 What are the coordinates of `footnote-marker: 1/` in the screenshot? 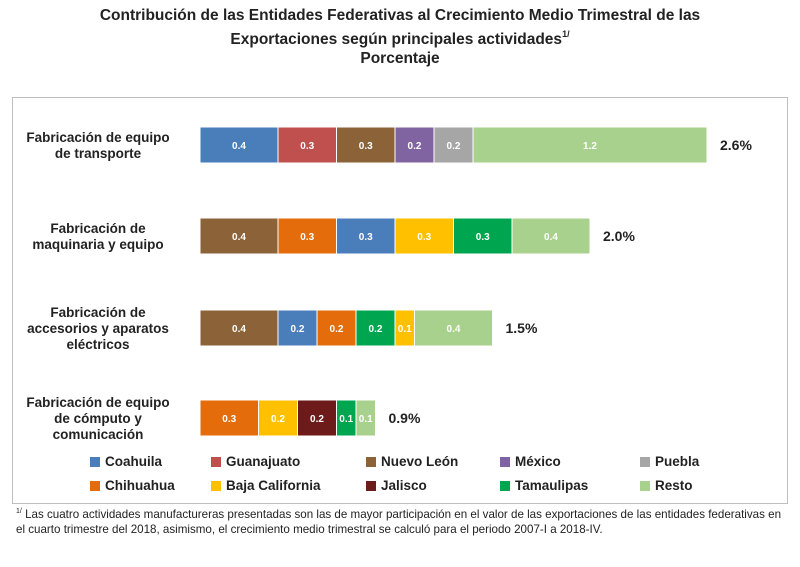 It's located at (19, 511).